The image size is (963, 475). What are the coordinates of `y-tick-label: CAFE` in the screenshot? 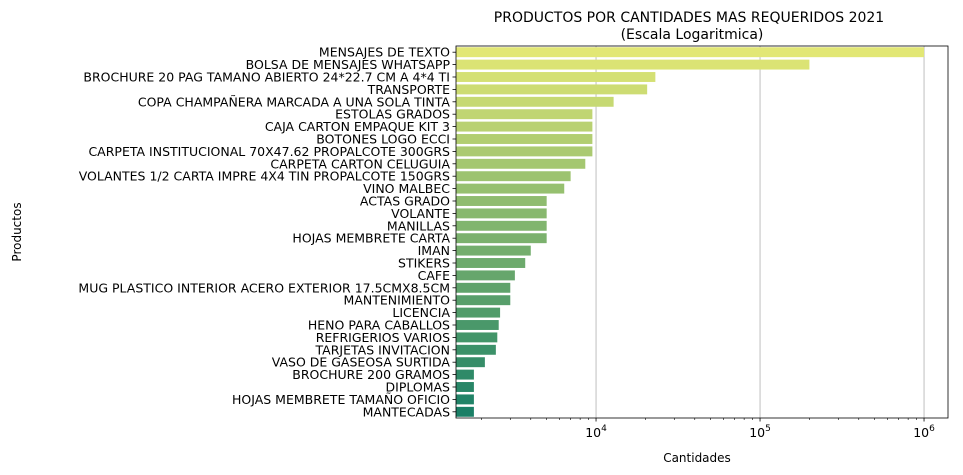 It's located at (434, 275).